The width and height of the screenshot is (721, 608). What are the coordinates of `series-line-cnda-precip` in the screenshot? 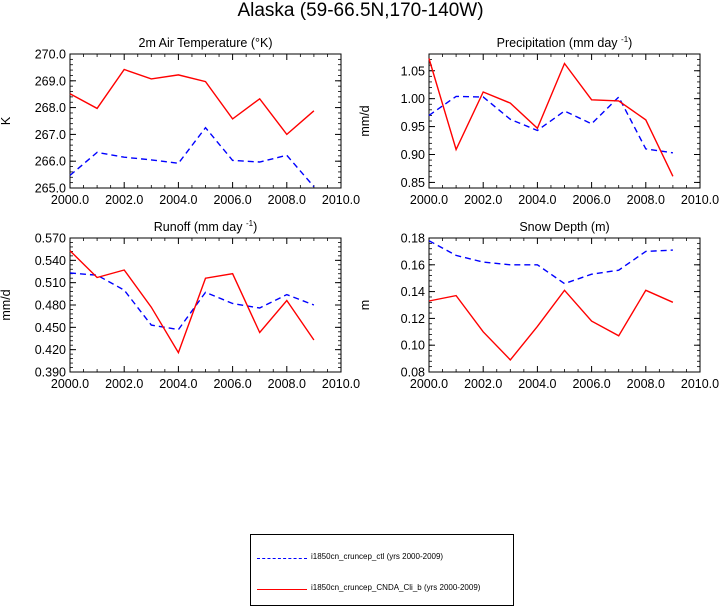 It's located at (551, 117).